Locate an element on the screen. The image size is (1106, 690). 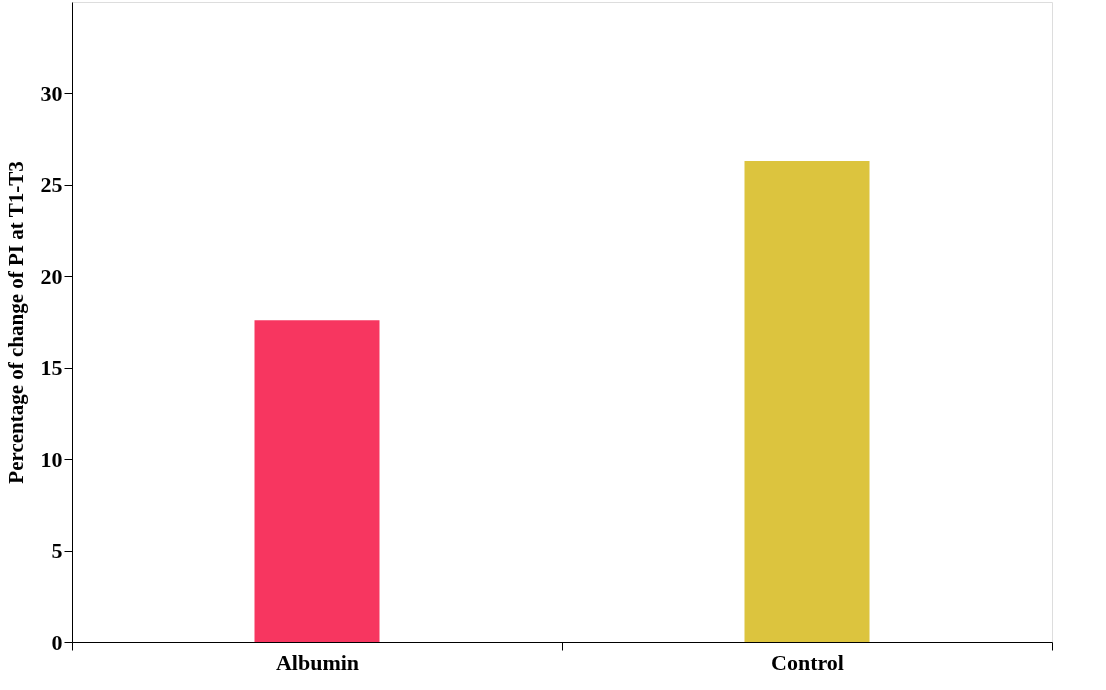
y-tick-label: 30 is located at coordinates (51, 93).